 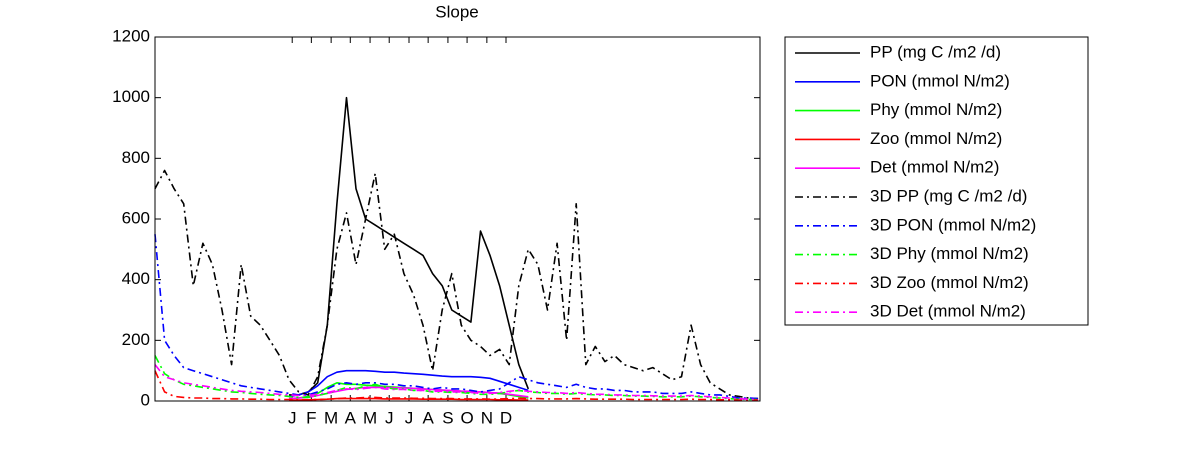 What do you see at coordinates (940, 80) in the screenshot?
I see `legend-label: PON (mmol N/m2)` at bounding box center [940, 80].